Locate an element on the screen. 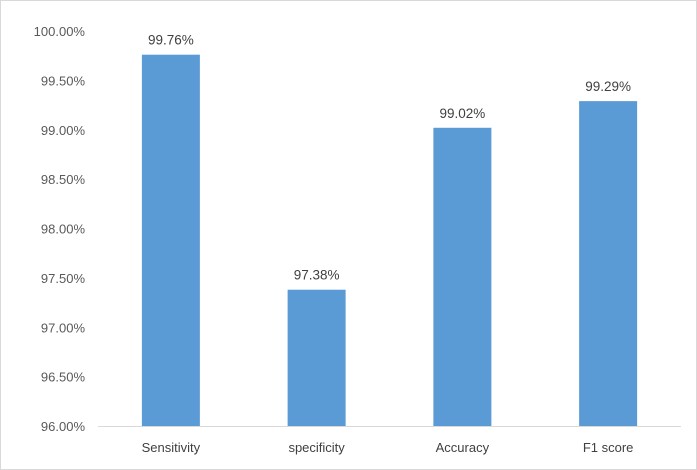 The image size is (697, 470). x-tick-label: Accuracy is located at coordinates (463, 447).